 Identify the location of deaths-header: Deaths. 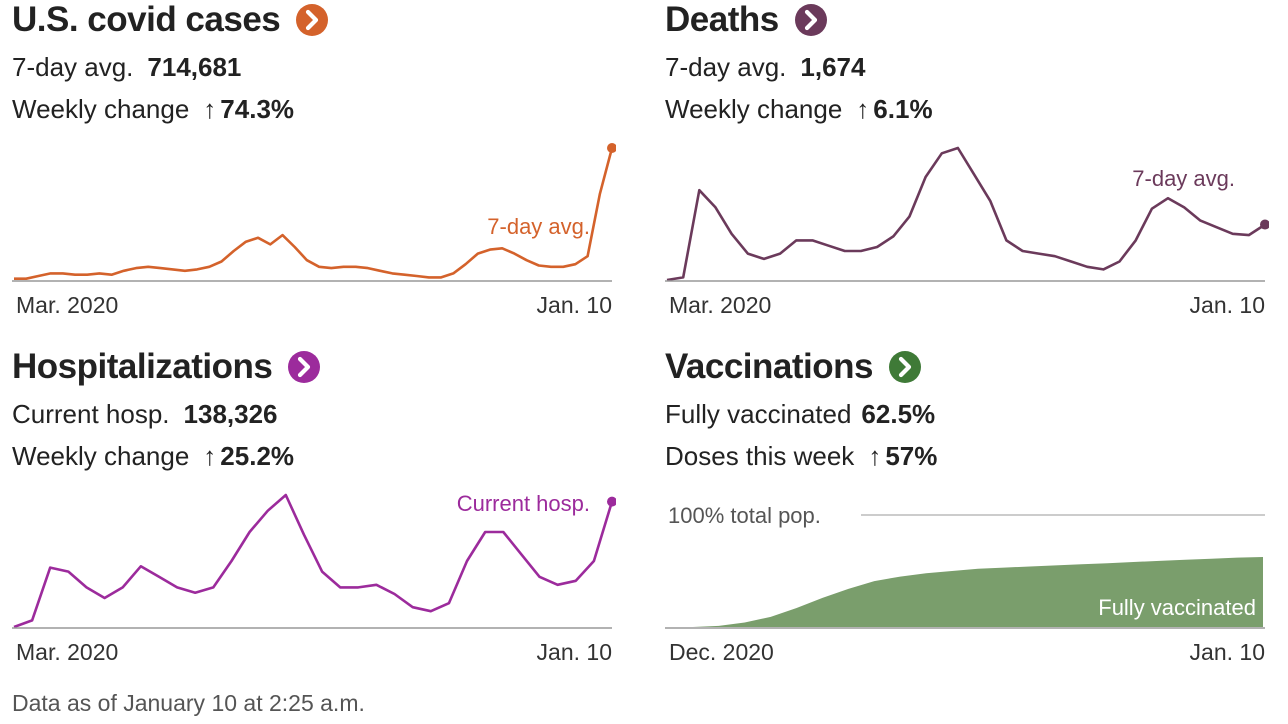
(746, 20).